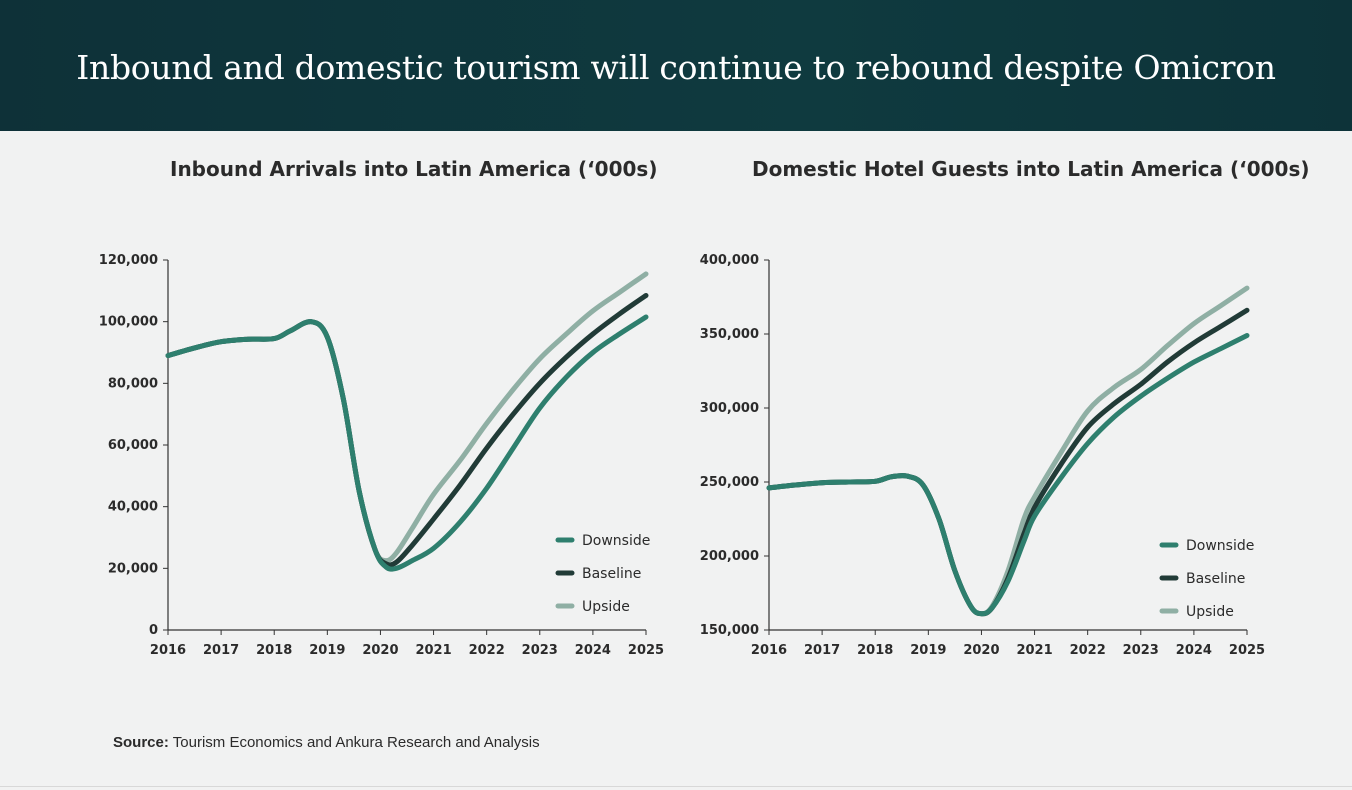 The width and height of the screenshot is (1352, 790). I want to click on y-tick-label: 150,000, so click(729, 630).